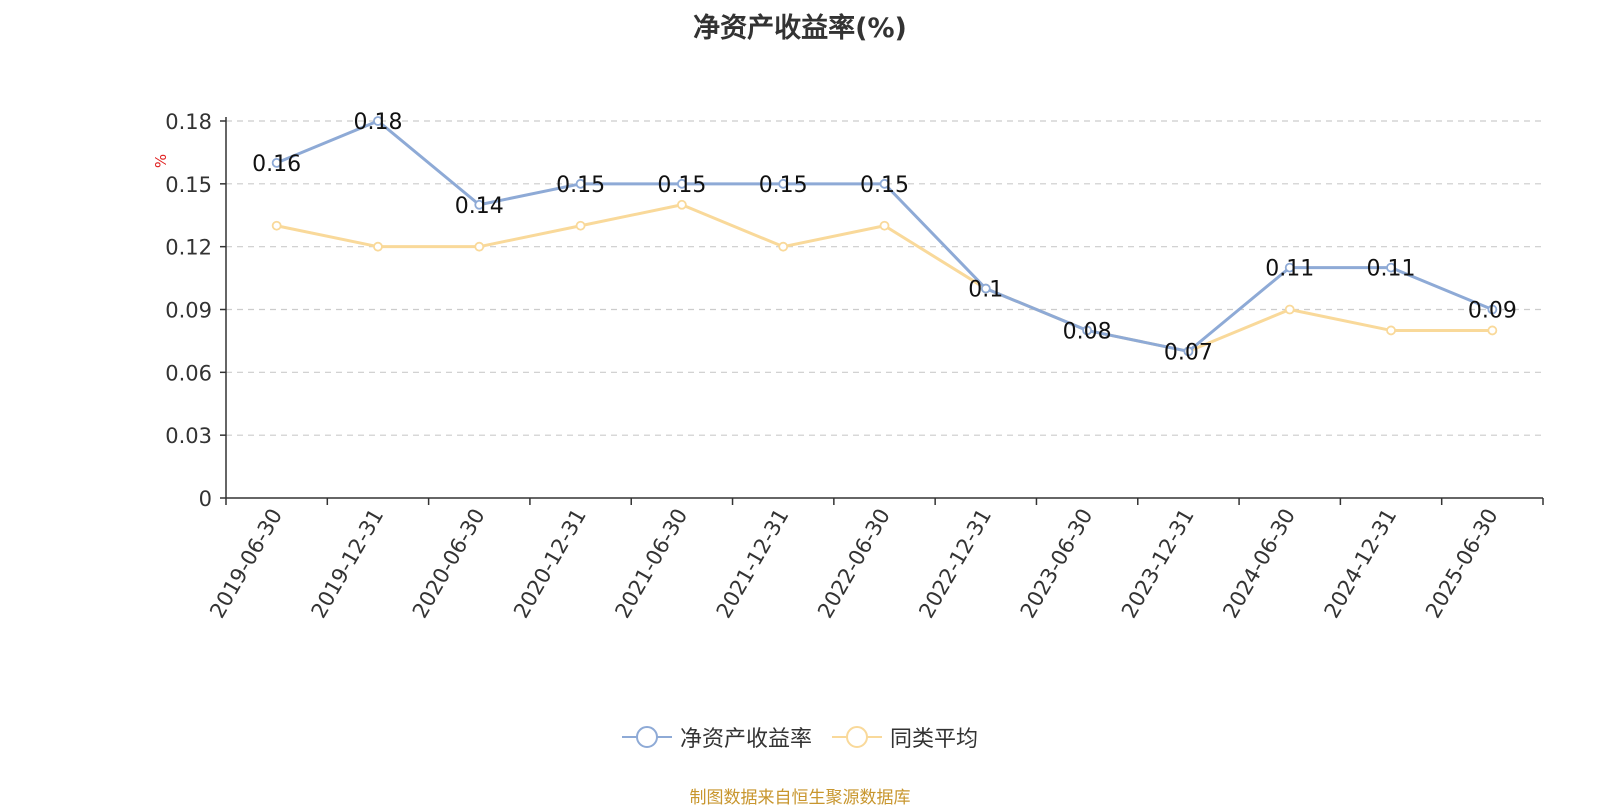 This screenshot has width=1600, height=808. Describe the element at coordinates (188, 185) in the screenshot. I see `y-tick-label: 0.15` at that location.